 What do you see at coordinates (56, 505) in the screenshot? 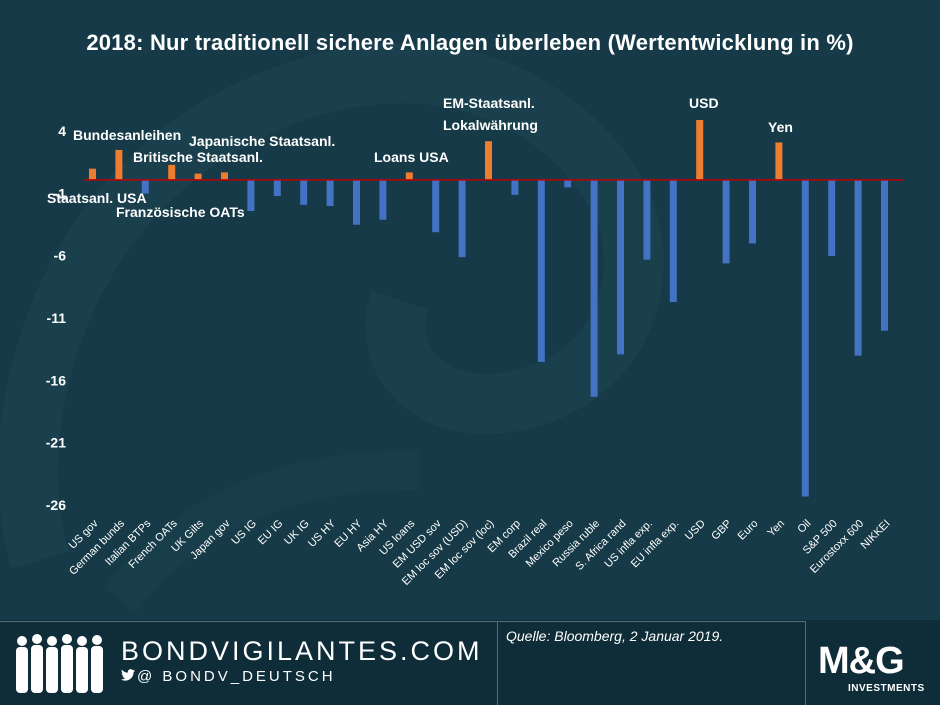
I see `y-tick-label: -26` at bounding box center [56, 505].